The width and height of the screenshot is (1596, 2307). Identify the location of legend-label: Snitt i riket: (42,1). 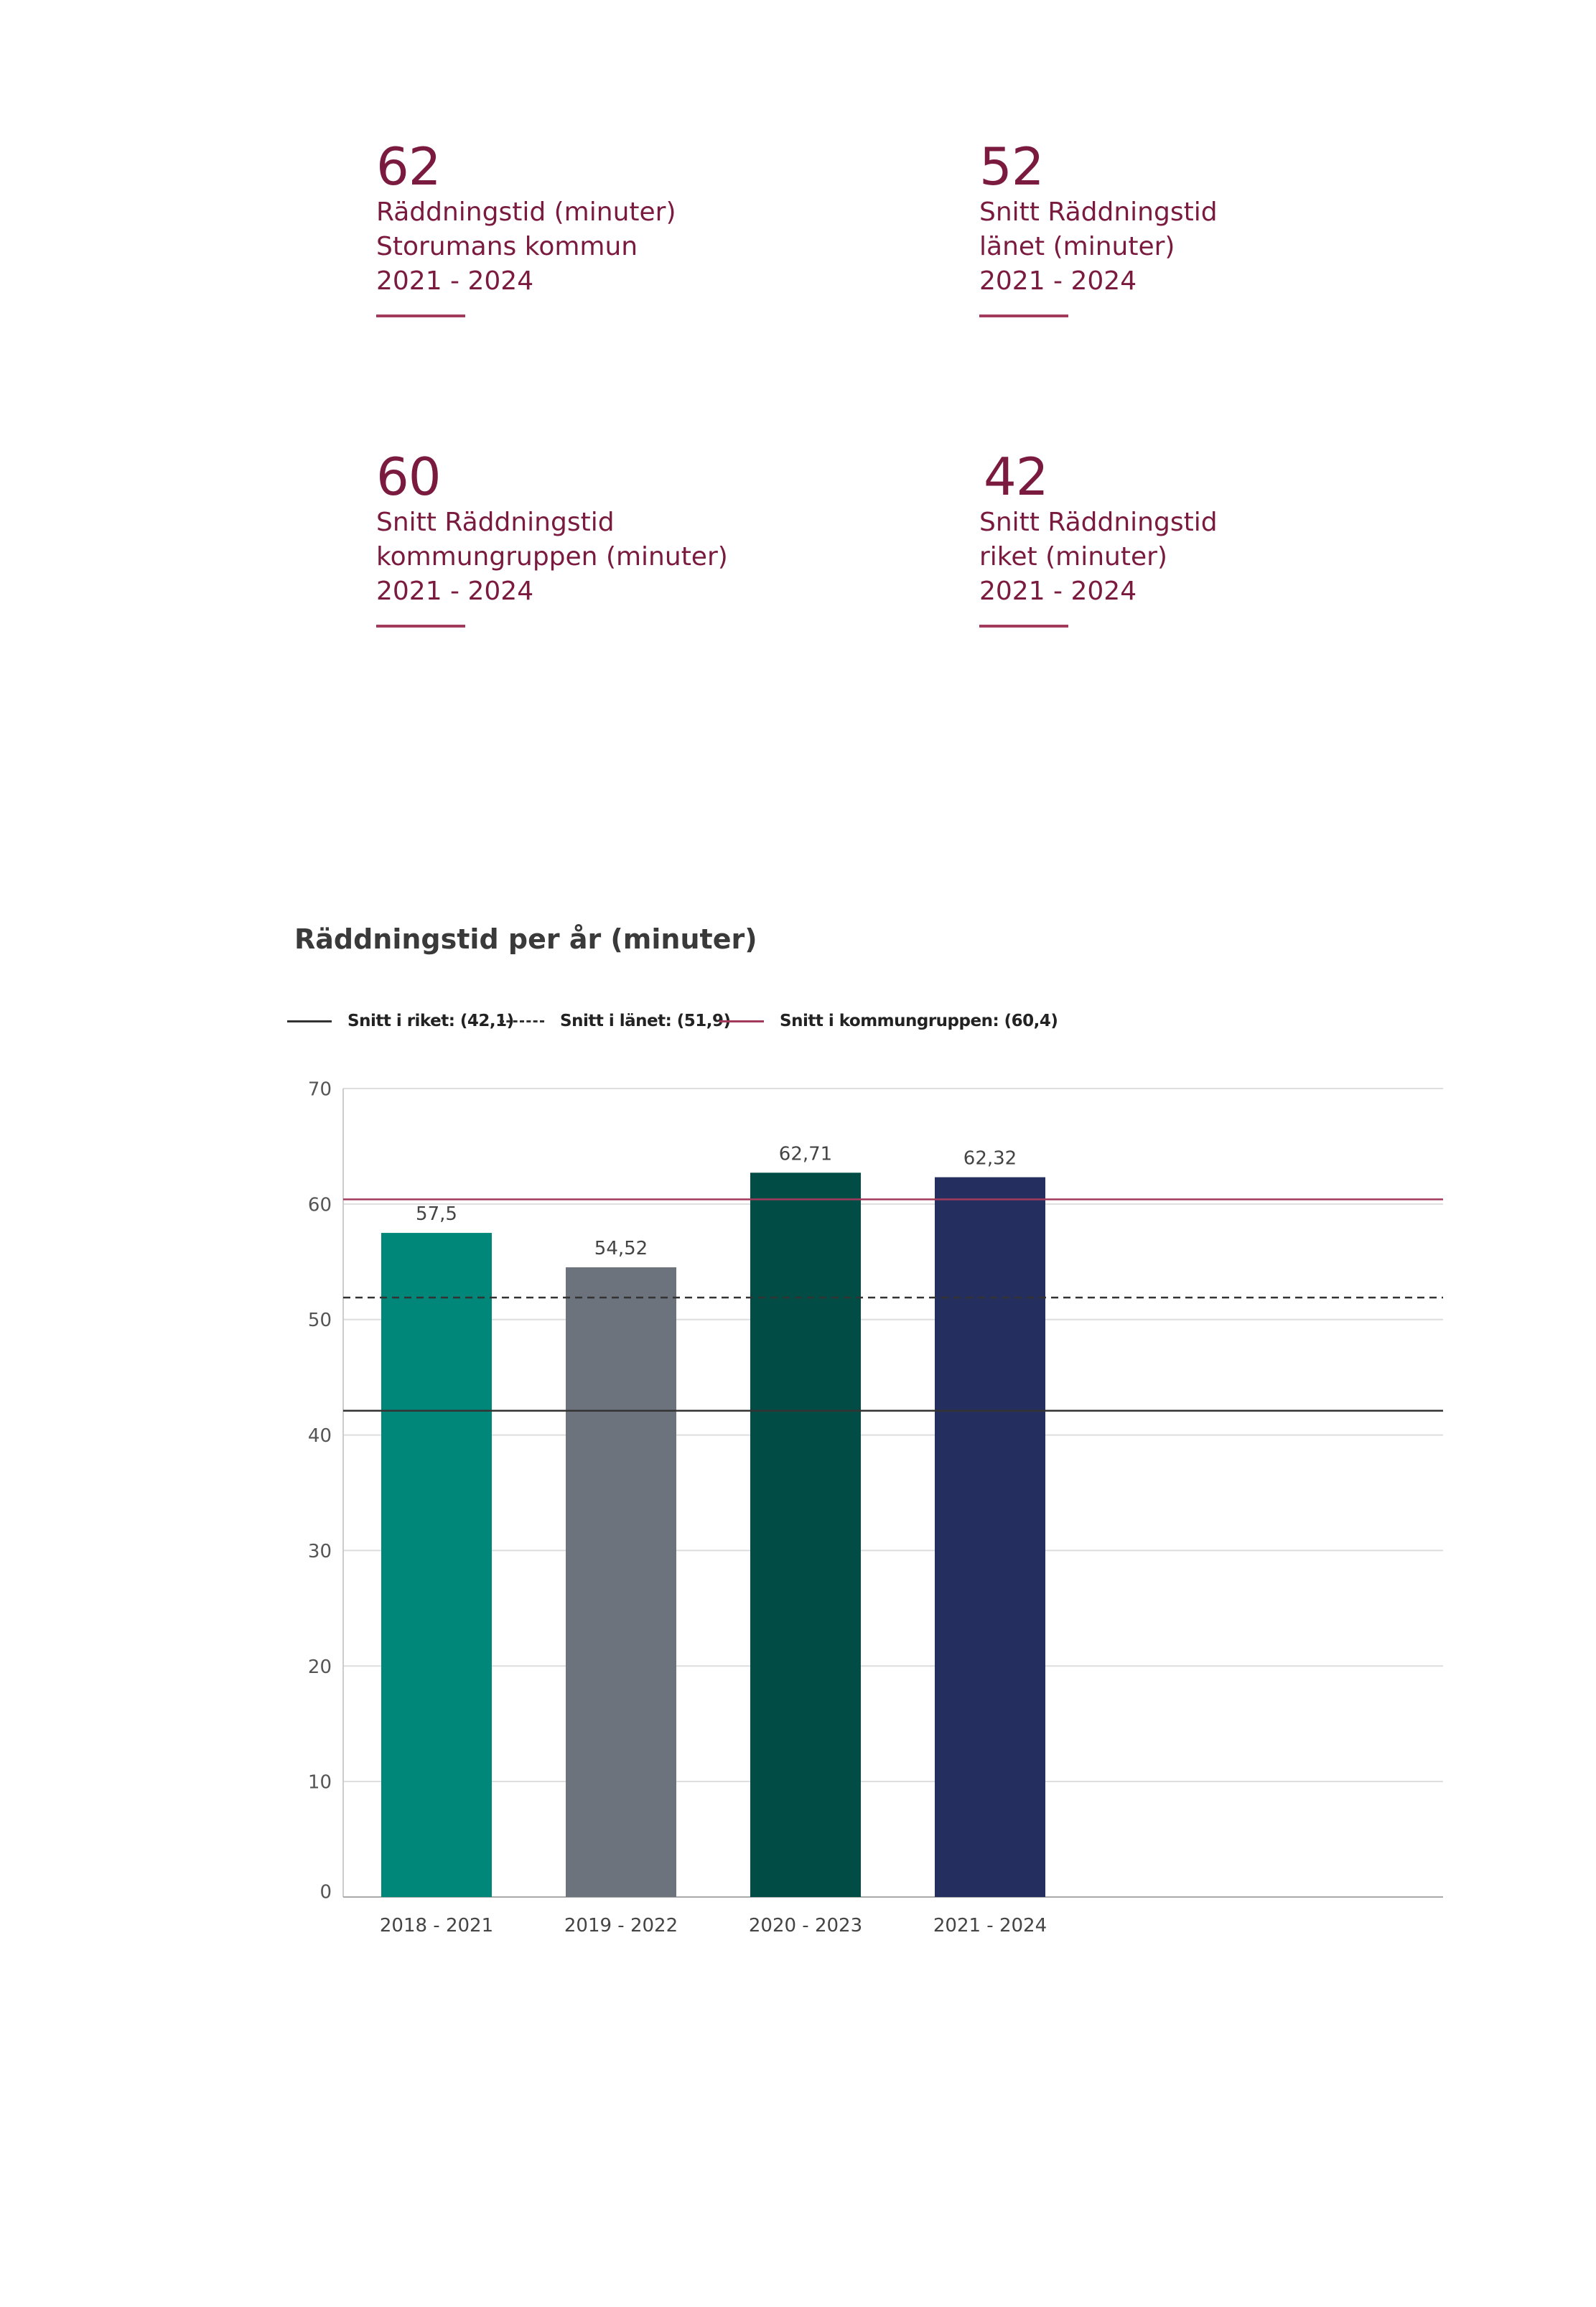
(430, 1021).